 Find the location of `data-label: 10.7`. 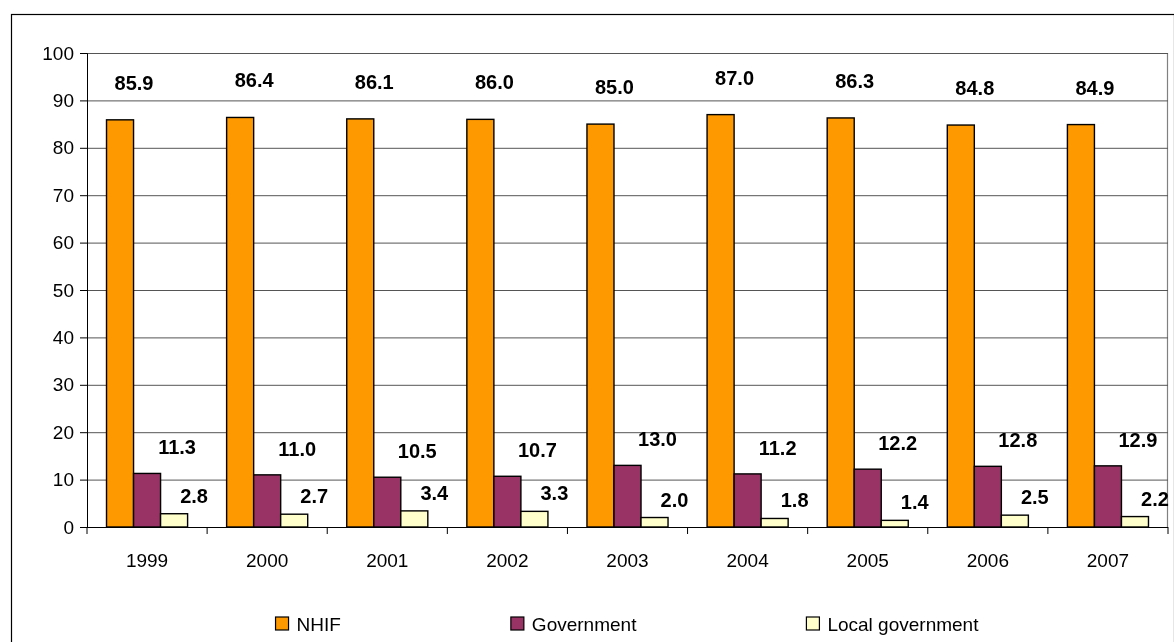

data-label: 10.7 is located at coordinates (537, 450).